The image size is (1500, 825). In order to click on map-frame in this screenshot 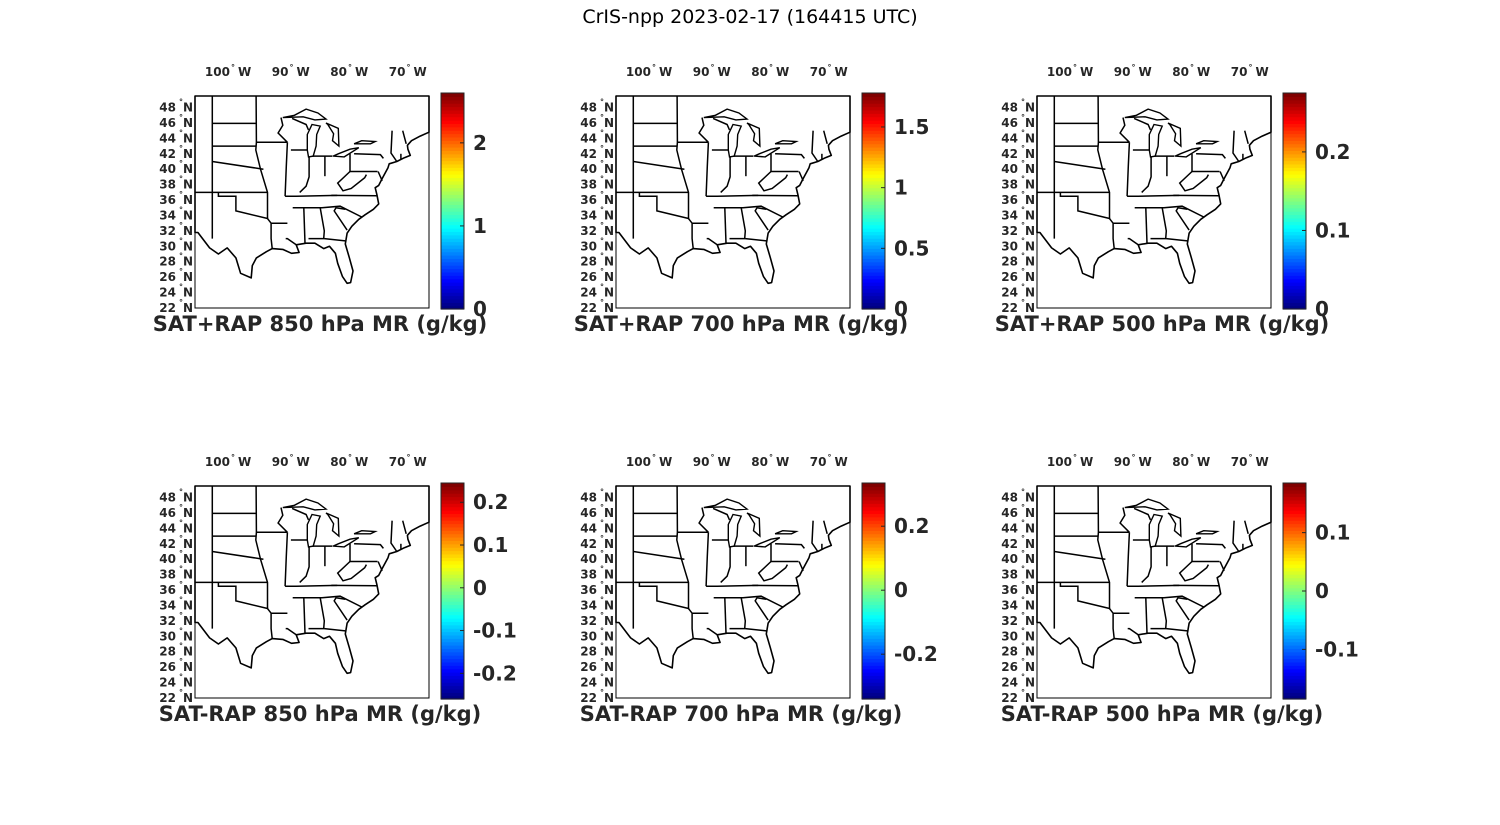, I will do `click(1154, 202)`.